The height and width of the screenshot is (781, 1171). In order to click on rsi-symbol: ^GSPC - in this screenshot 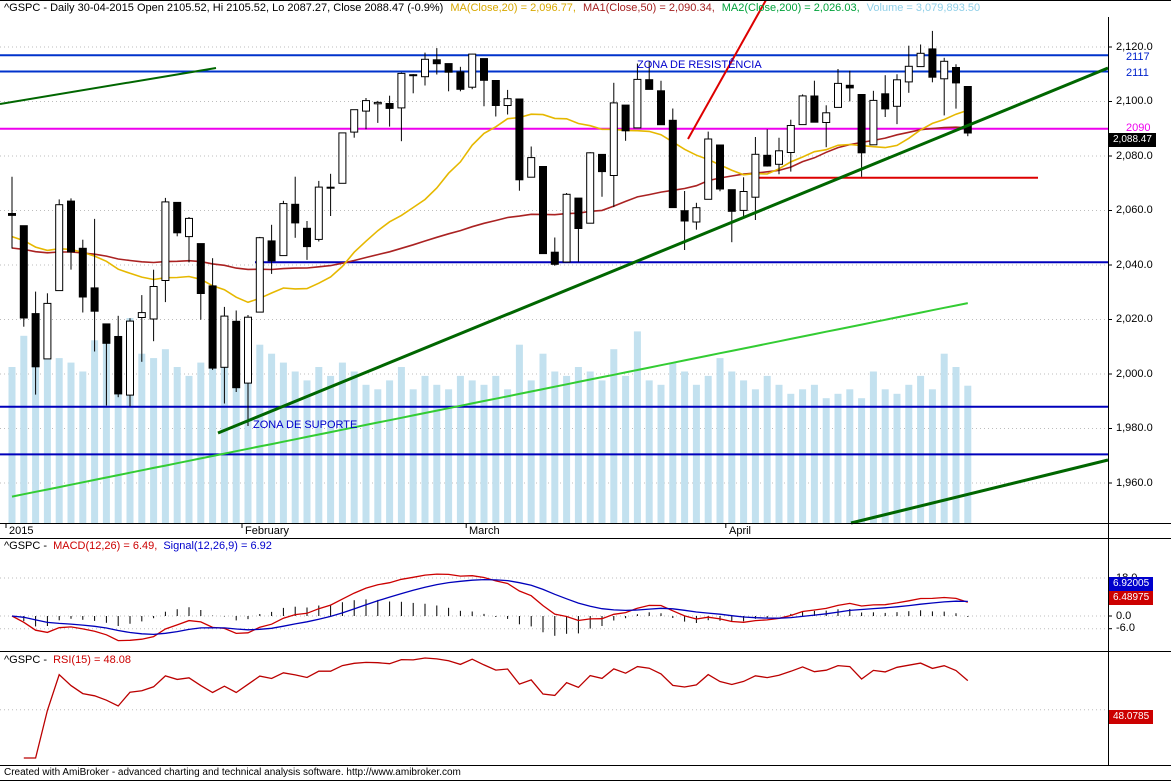, I will do `click(26, 660)`.